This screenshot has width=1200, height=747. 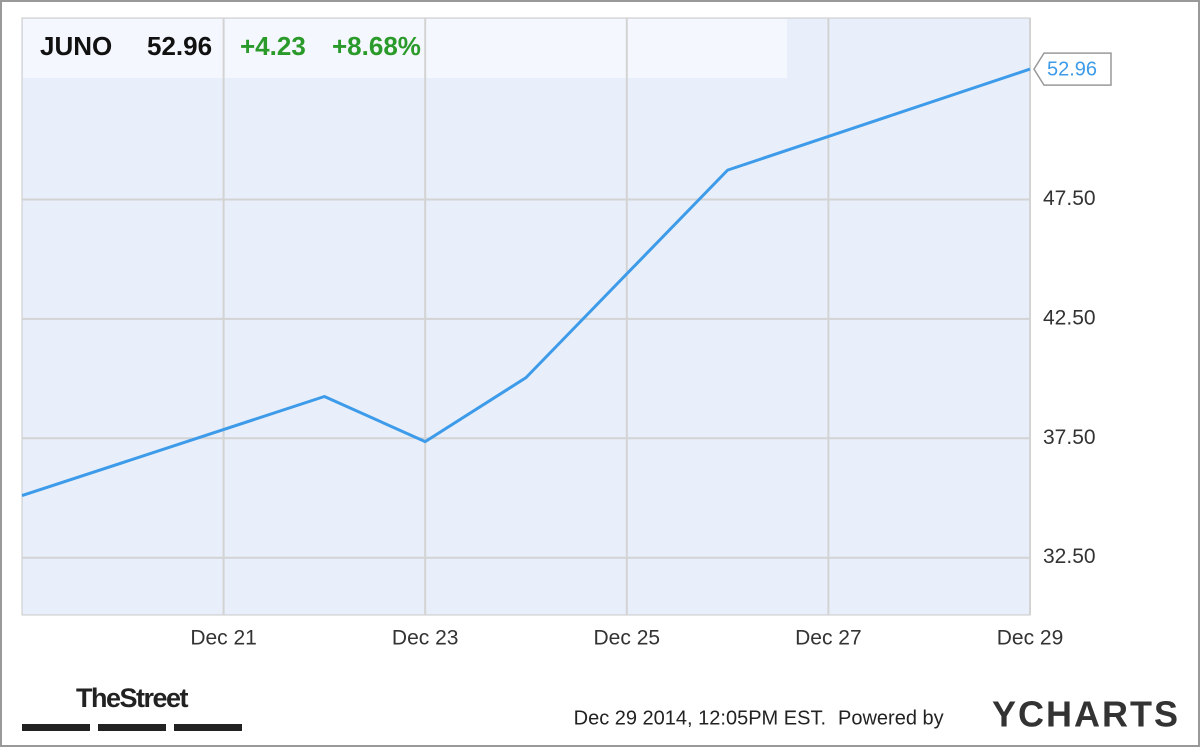 I want to click on header-band, so click(x=405, y=48).